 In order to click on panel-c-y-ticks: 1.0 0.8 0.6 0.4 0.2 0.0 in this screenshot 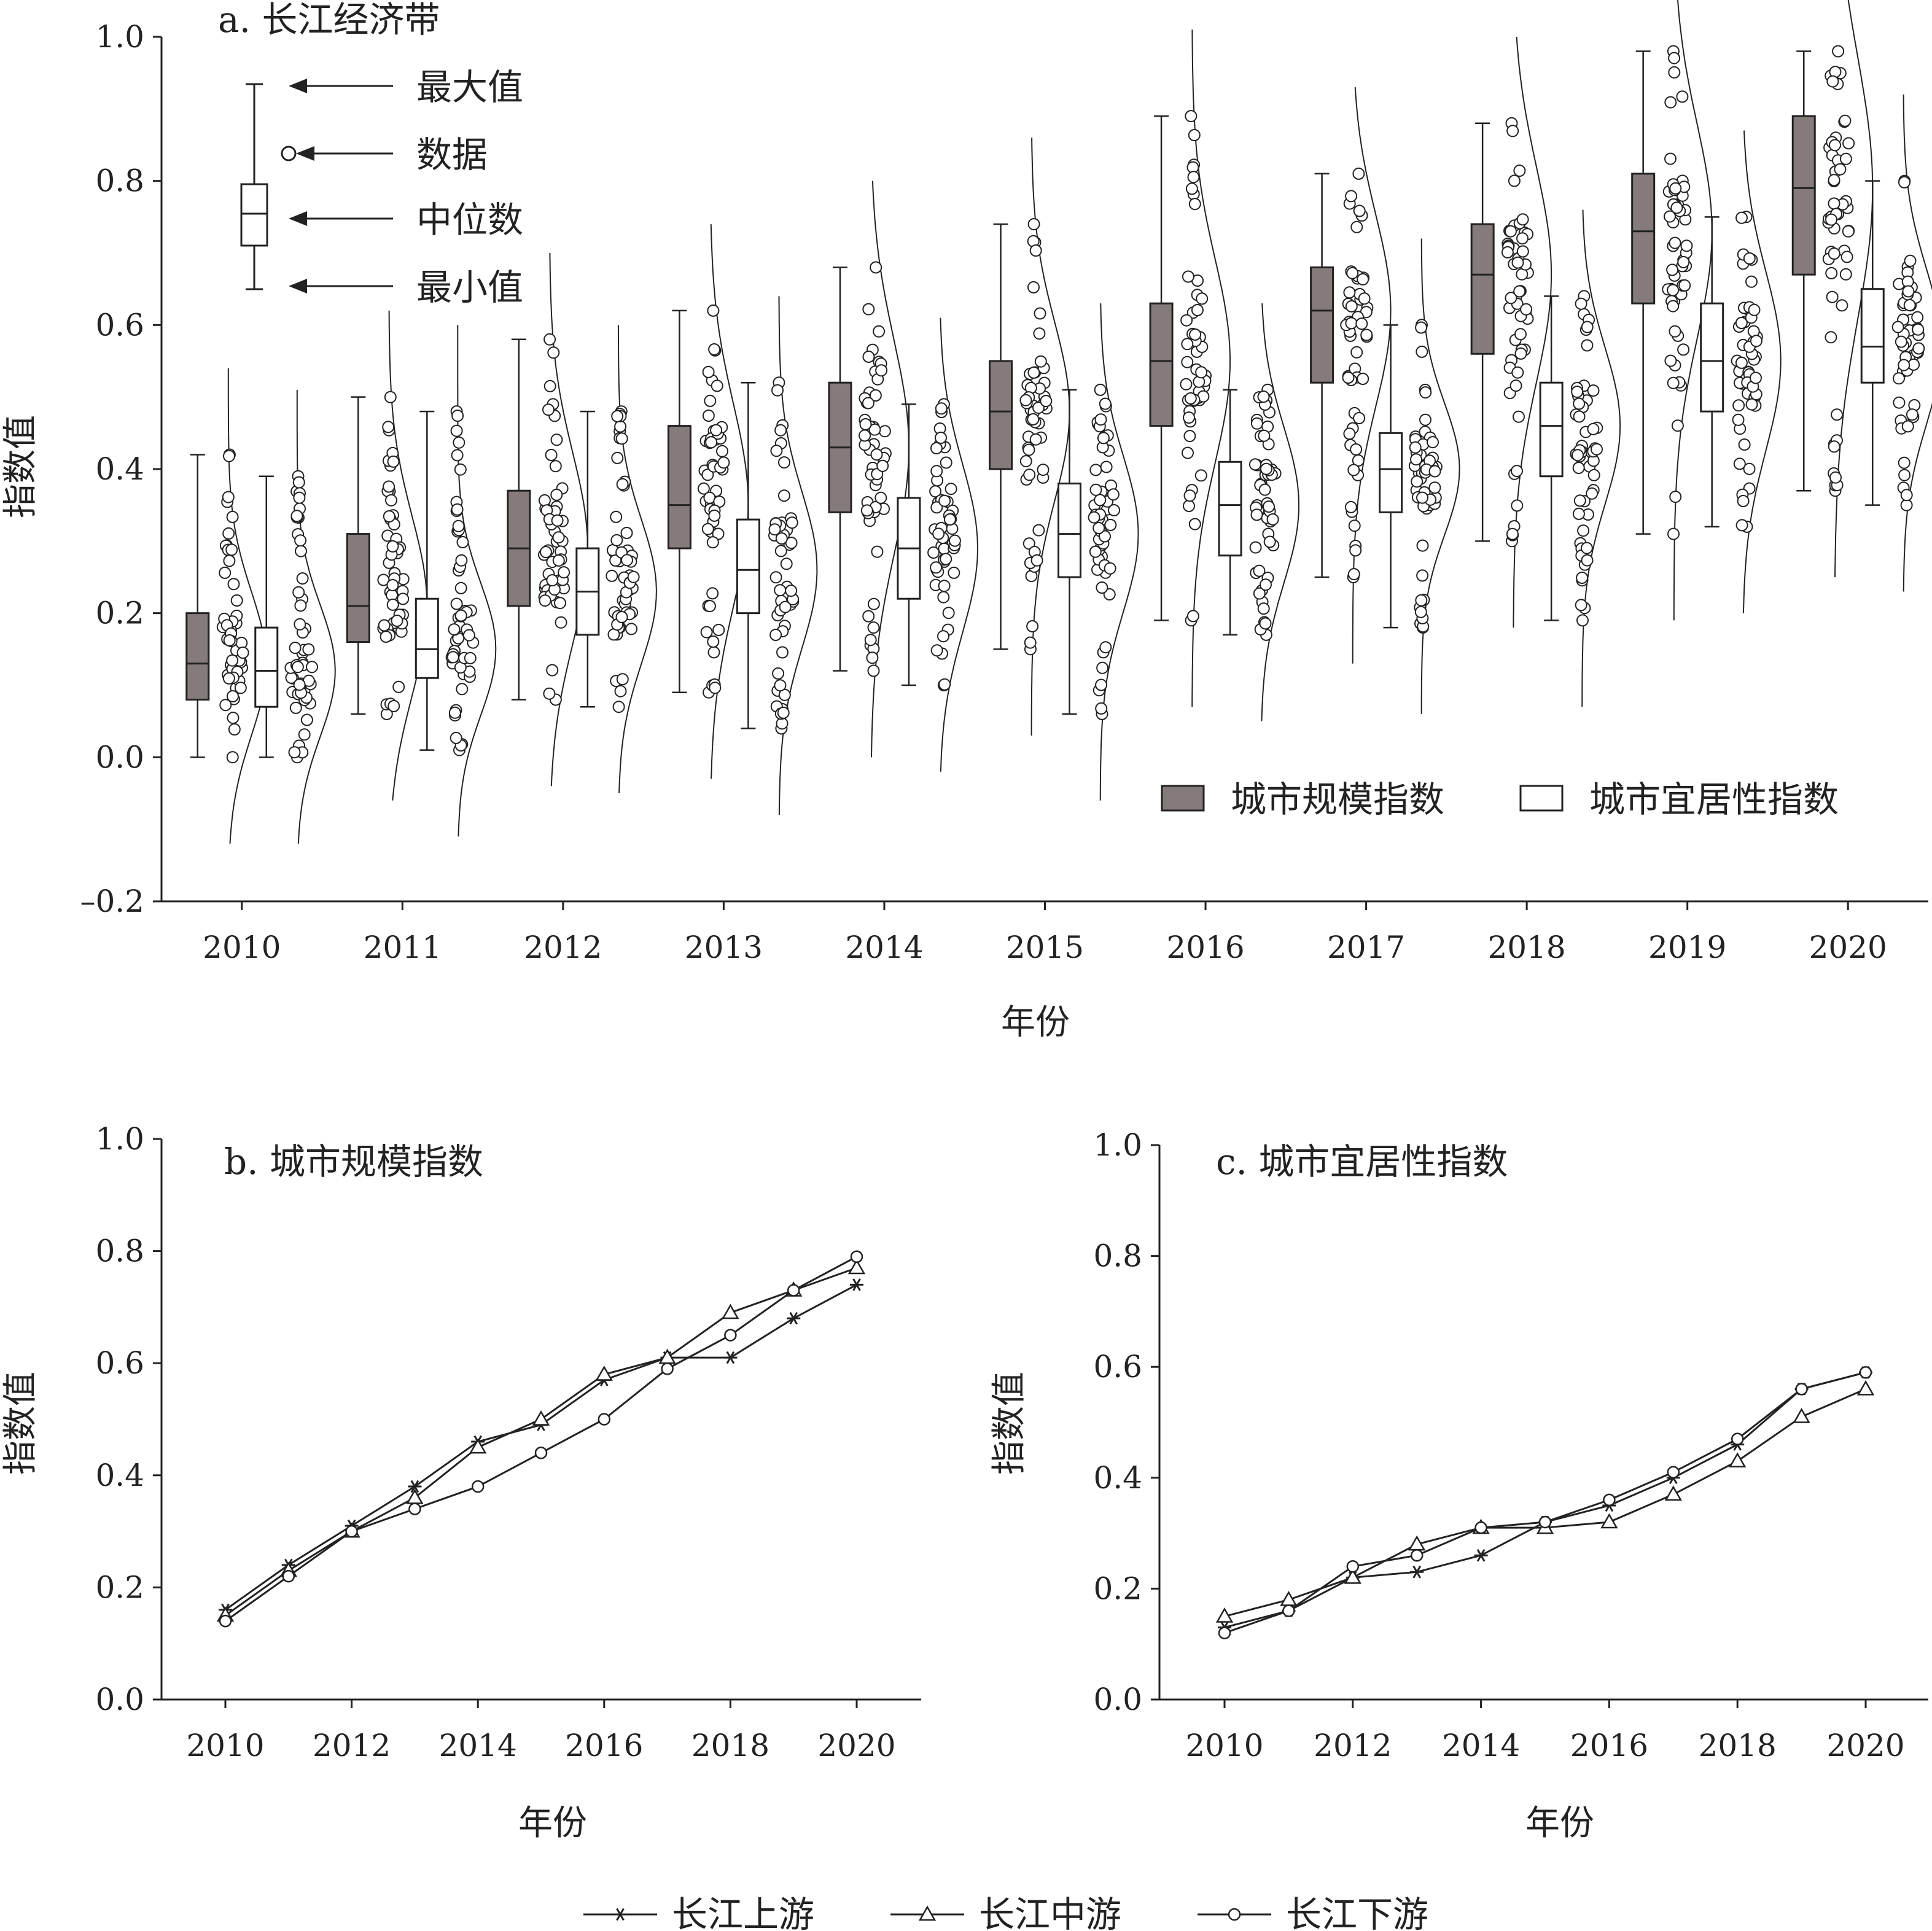, I will do `click(1126, 1422)`.